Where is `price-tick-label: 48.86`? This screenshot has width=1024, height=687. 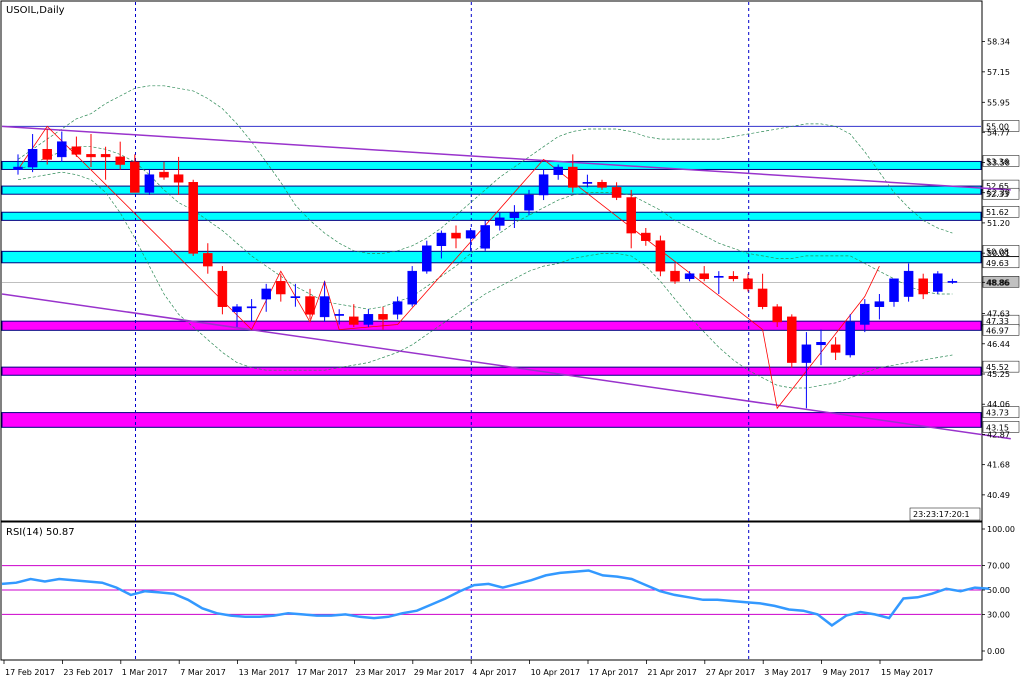
price-tick-label: 48.86 is located at coordinates (998, 282).